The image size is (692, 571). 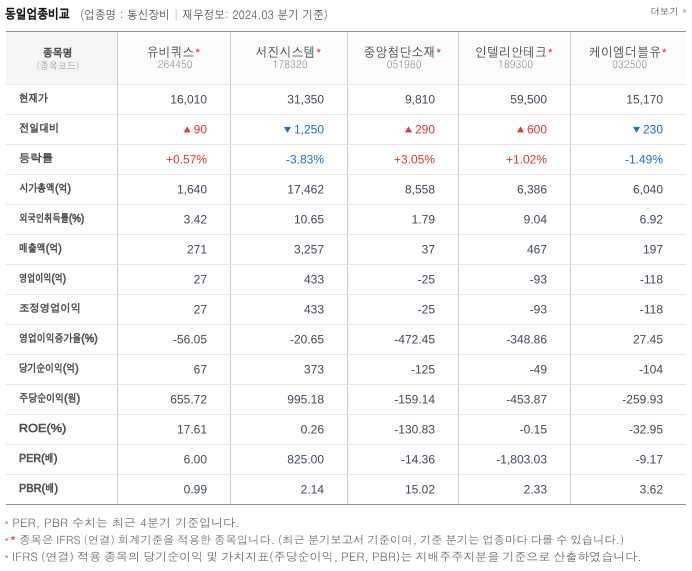 I want to click on svg-text: 10.65, so click(x=309, y=219).